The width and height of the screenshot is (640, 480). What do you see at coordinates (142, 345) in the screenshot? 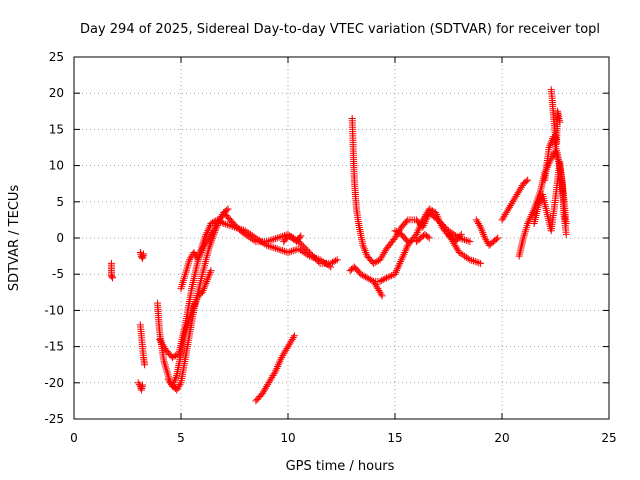
I see `series-s4` at bounding box center [142, 345].